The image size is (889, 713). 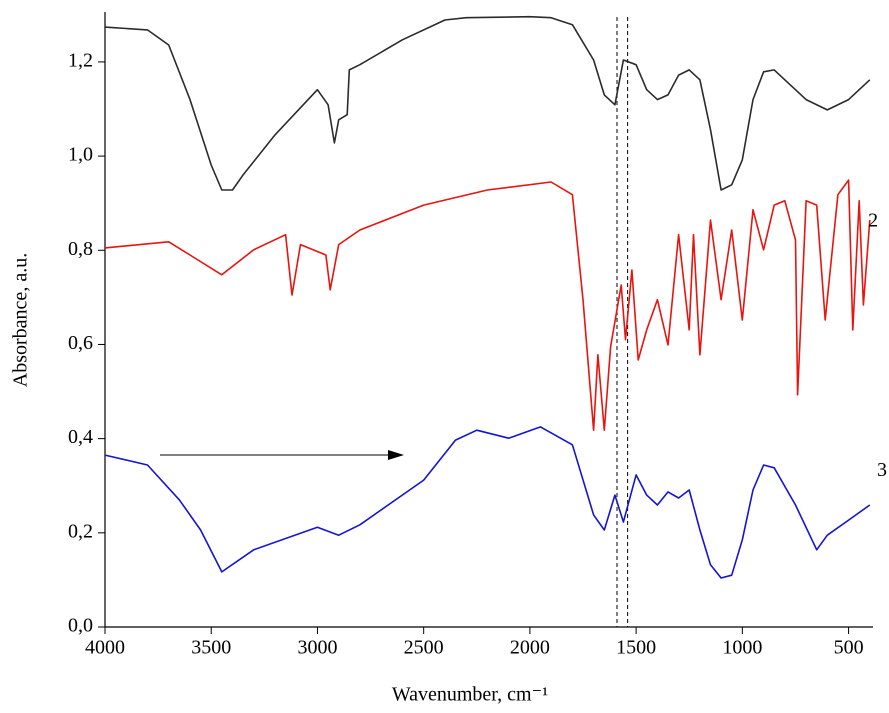 I want to click on x-tick-label: 500, so click(x=849, y=648).